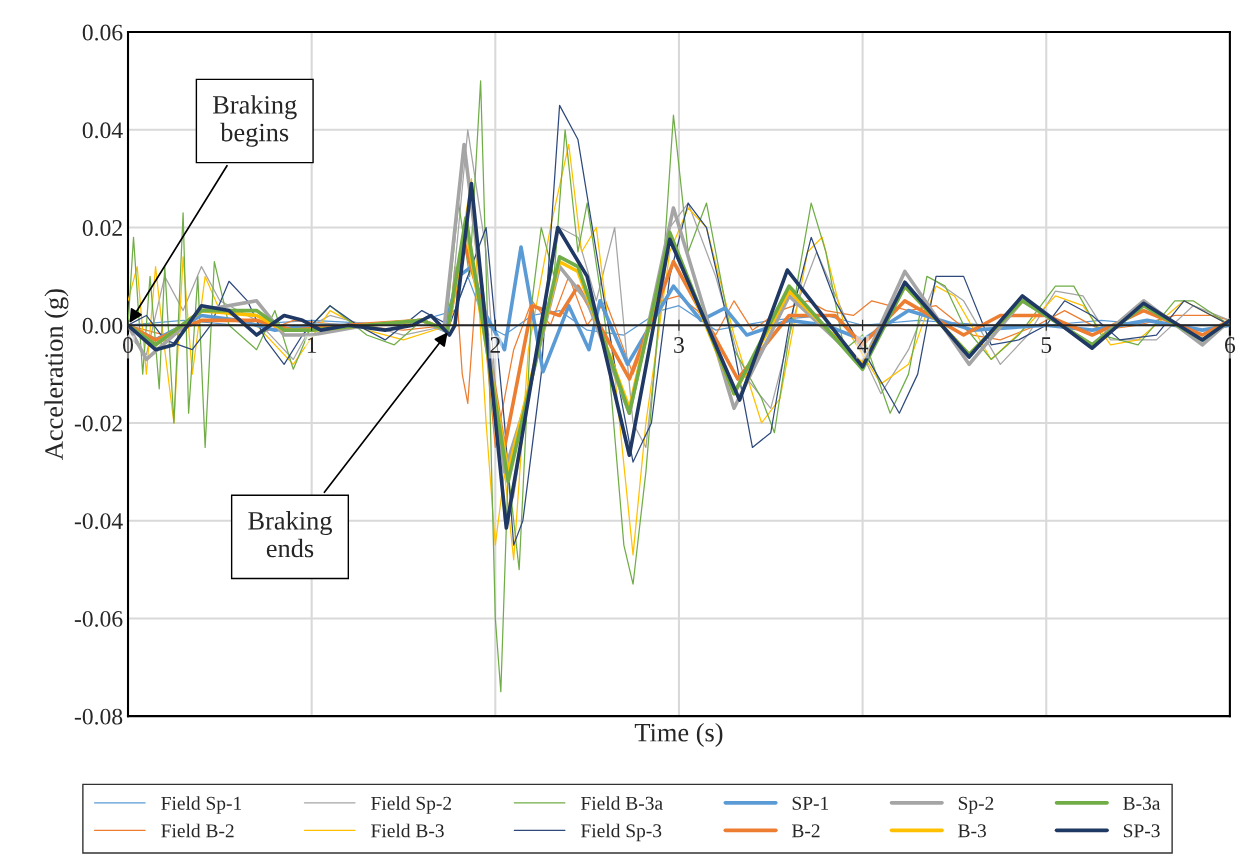 The height and width of the screenshot is (867, 1255). I want to click on y-tick-label: -0.04, so click(98, 521).